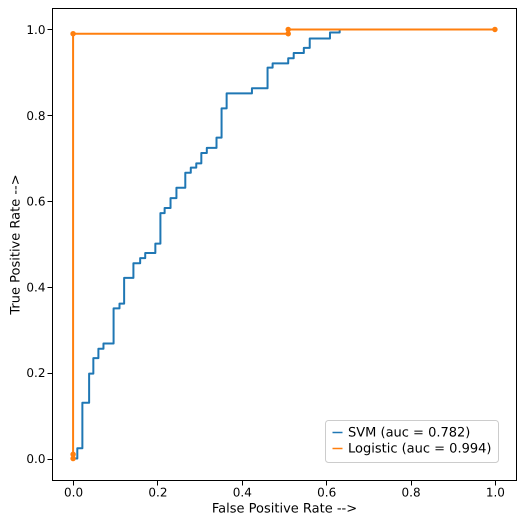  What do you see at coordinates (411, 493) in the screenshot?
I see `x-tick-label: 0.8` at bounding box center [411, 493].